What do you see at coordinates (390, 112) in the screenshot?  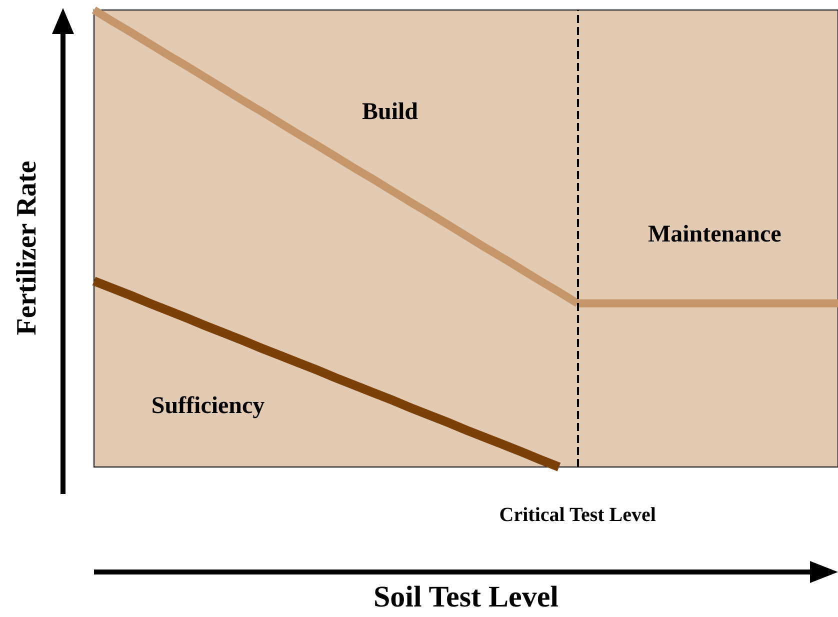 I see `series-label: Build` at bounding box center [390, 112].